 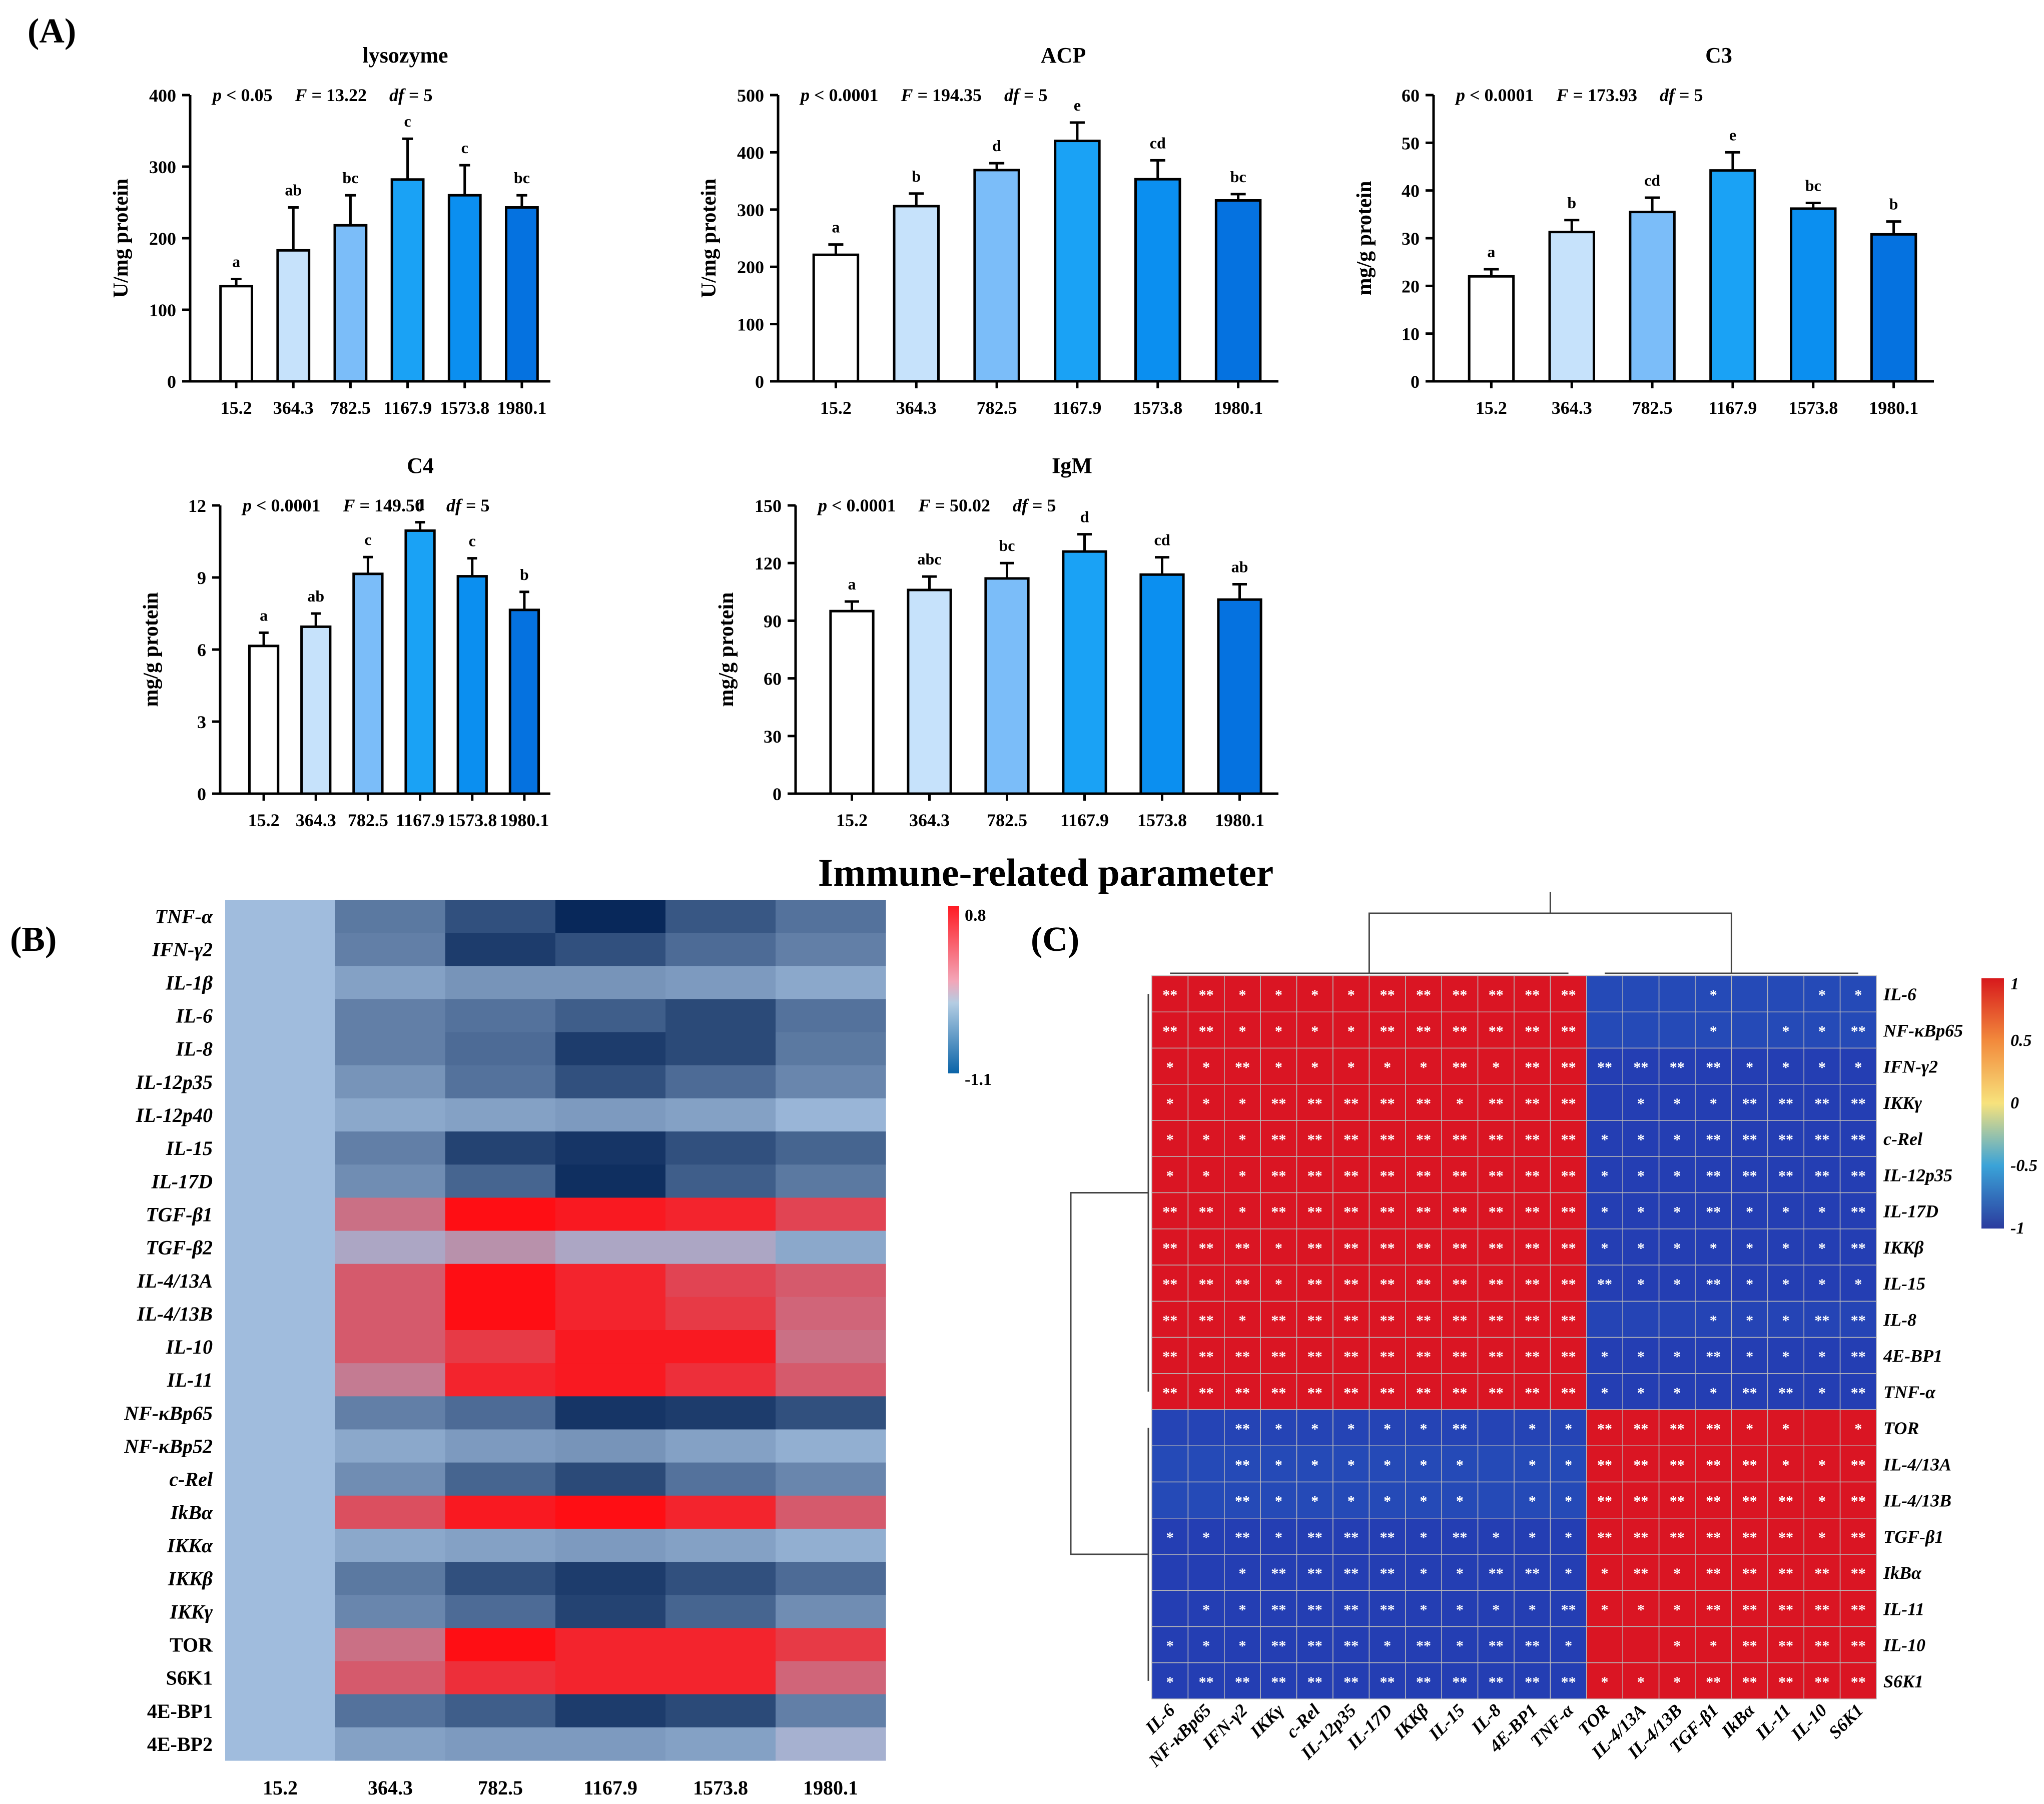 I want to click on chart-title: ACP, so click(x=1063, y=55).